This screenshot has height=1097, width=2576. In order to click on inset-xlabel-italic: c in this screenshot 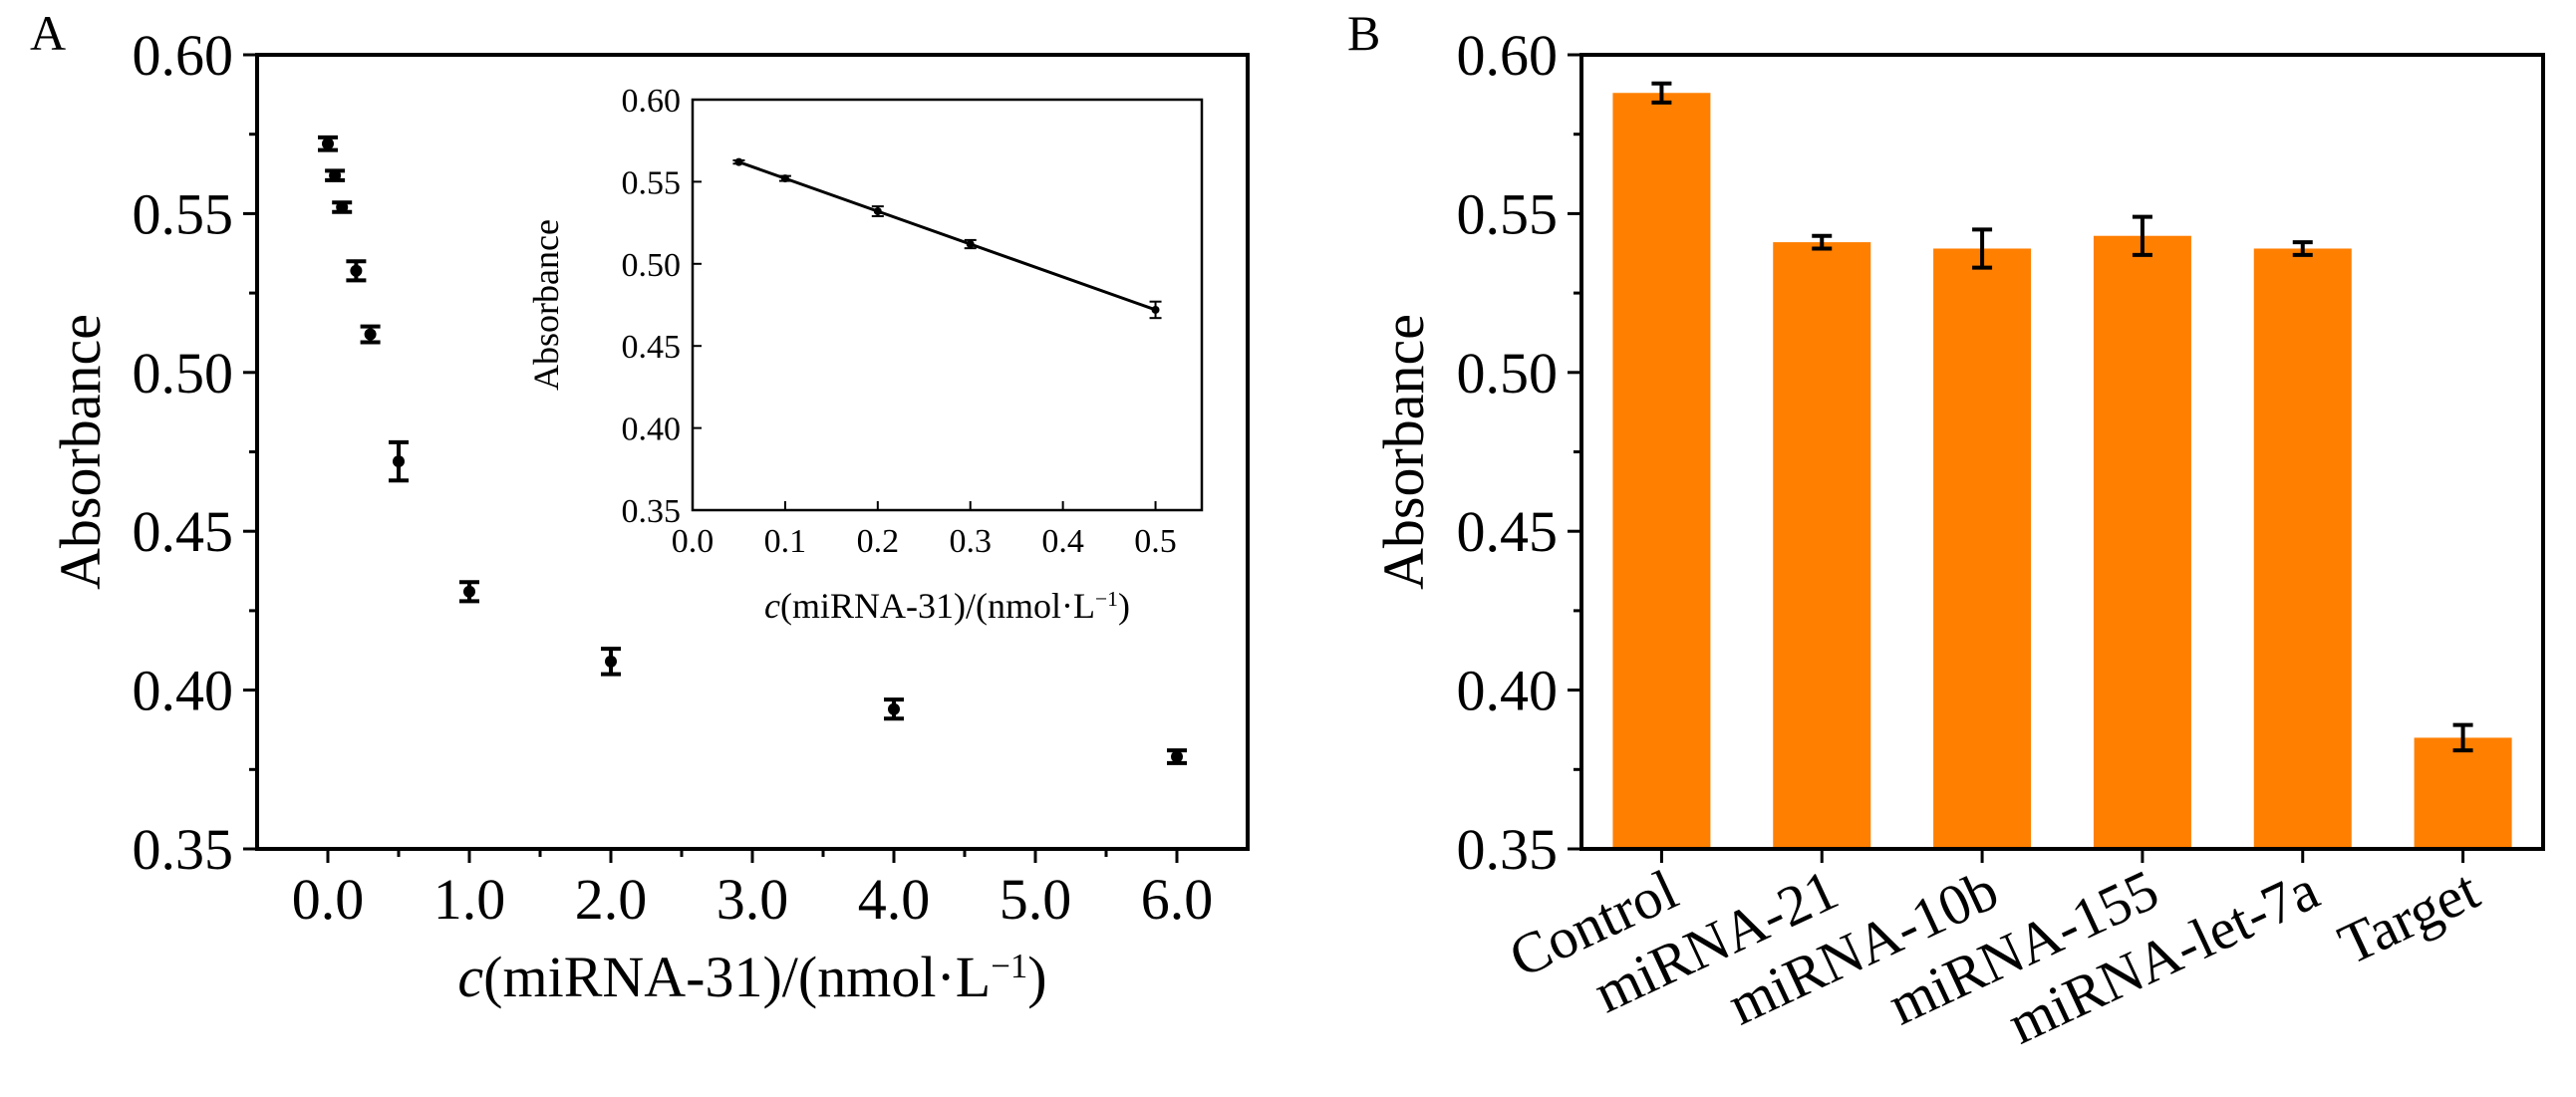, I will do `click(772, 606)`.